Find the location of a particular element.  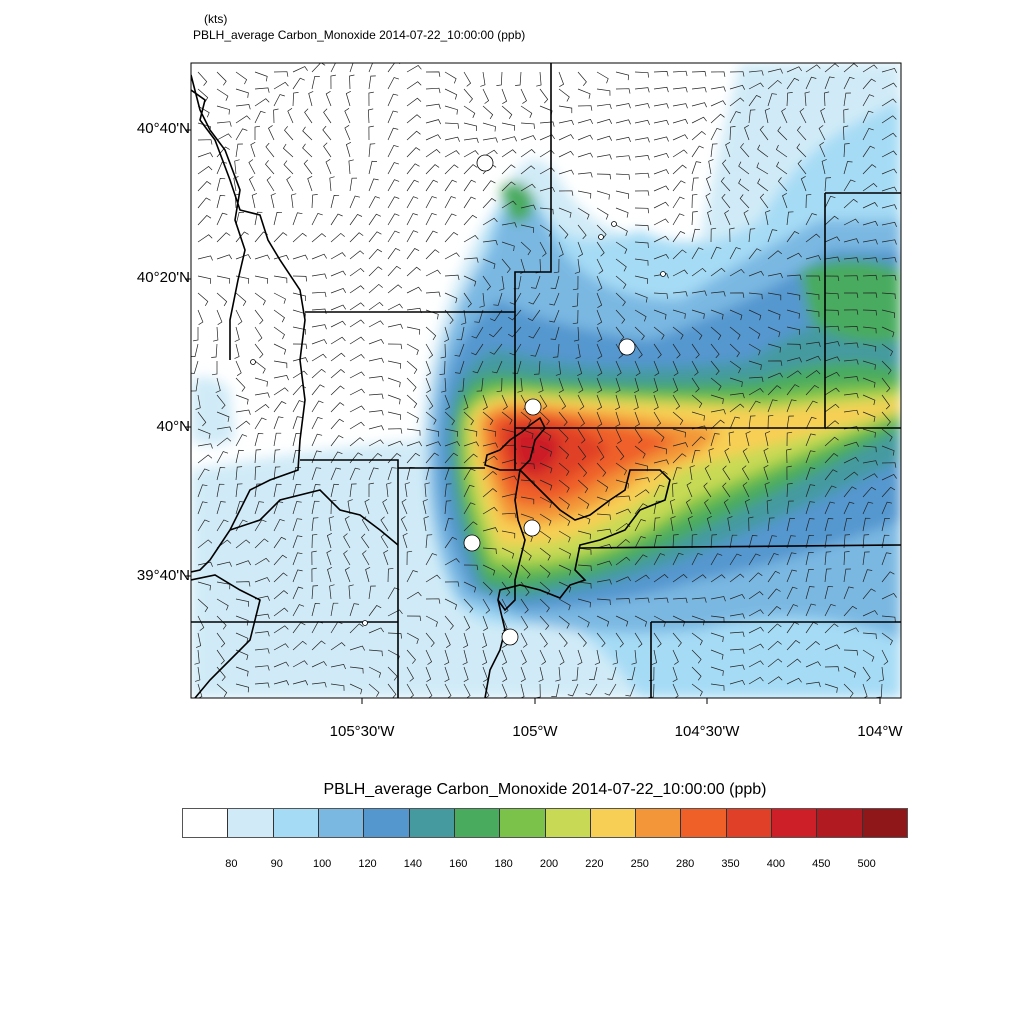

station-marker is located at coordinates (627, 347).